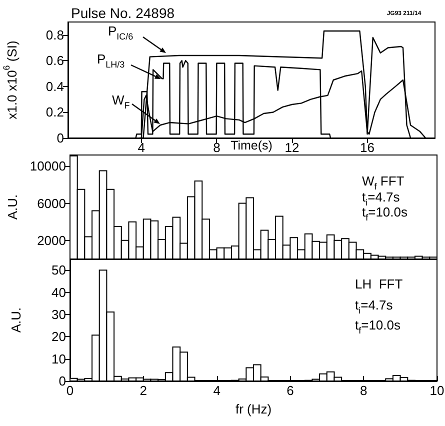 This screenshot has width=445, height=426. I want to click on y-tick-label: 10000, so click(48, 166).